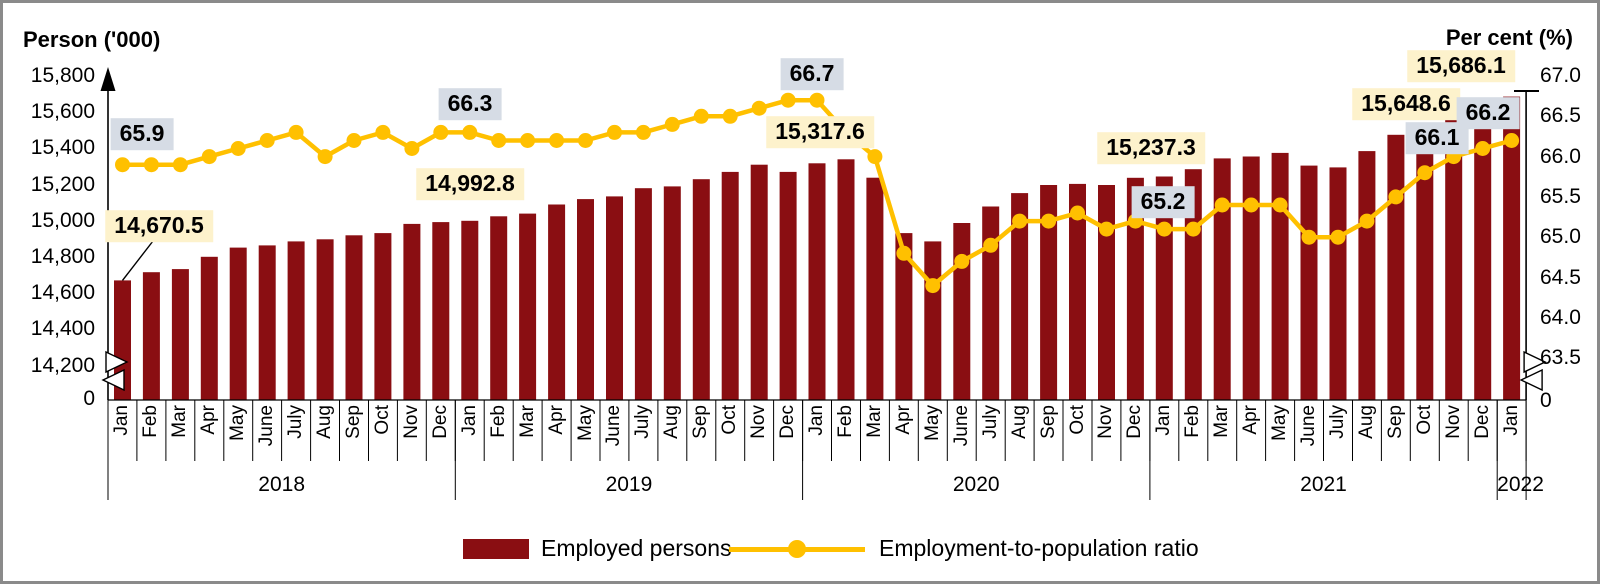 The height and width of the screenshot is (584, 1600). What do you see at coordinates (382, 420) in the screenshot?
I see `month-label-Oct-2018: Oct` at bounding box center [382, 420].